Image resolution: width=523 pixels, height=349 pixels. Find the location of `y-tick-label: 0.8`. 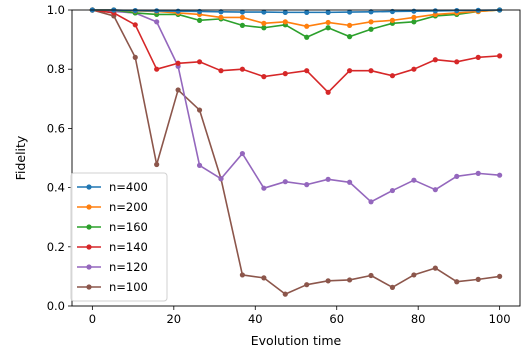

y-tick-label: 0.8 is located at coordinates (56, 69).